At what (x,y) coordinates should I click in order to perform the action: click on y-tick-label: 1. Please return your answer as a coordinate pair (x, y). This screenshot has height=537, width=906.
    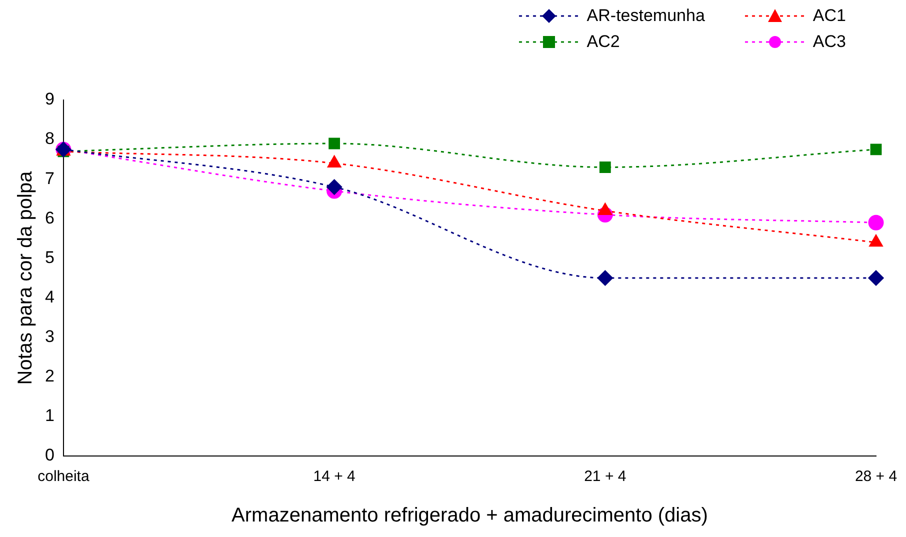
    Looking at the image, I should click on (49, 416).